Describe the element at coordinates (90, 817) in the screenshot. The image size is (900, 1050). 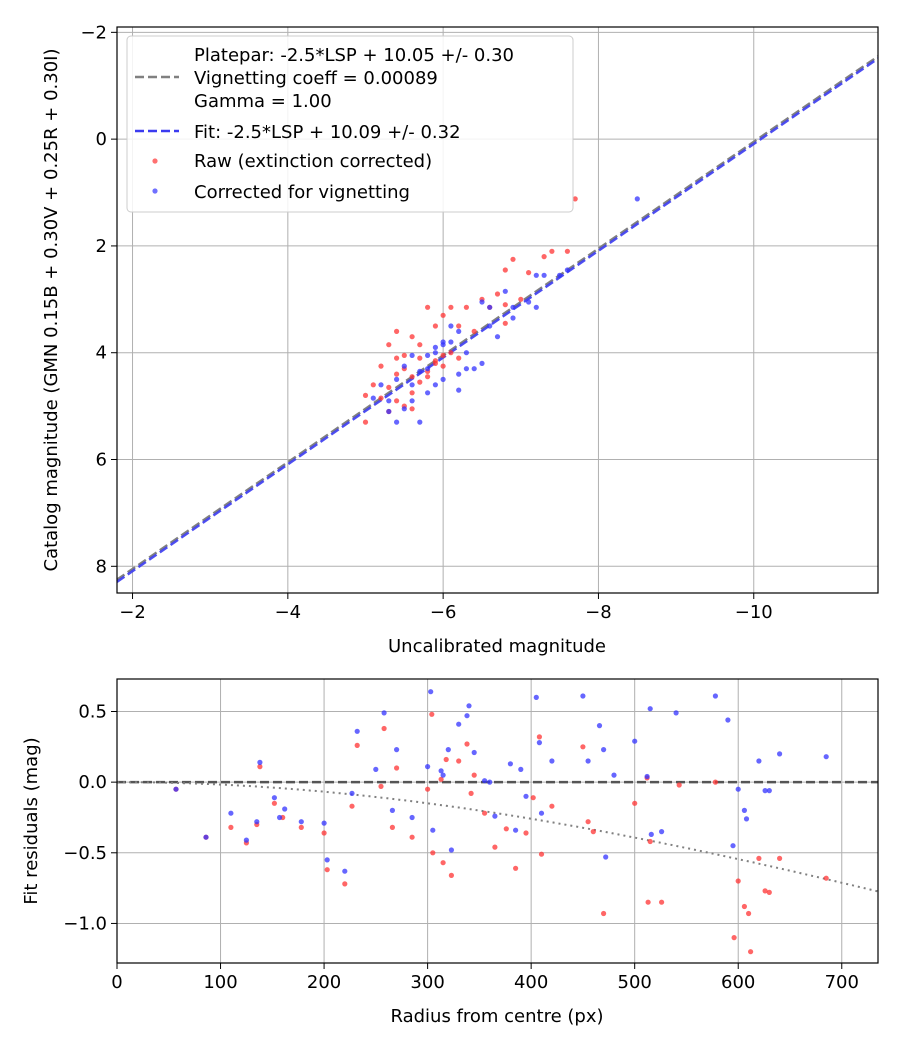
I see `bottom-y-ticks: 0.5 0.0 −0.5 −1.0` at that location.